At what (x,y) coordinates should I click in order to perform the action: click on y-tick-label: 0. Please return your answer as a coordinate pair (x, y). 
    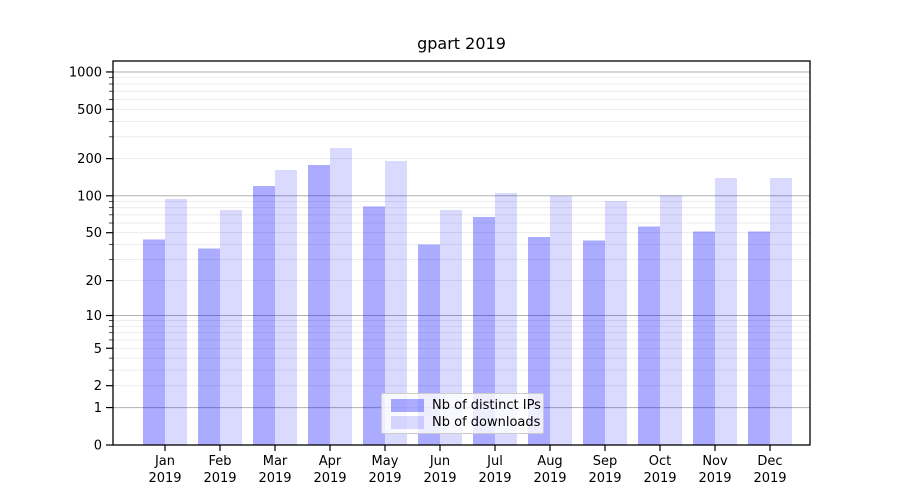
    Looking at the image, I should click on (98, 446).